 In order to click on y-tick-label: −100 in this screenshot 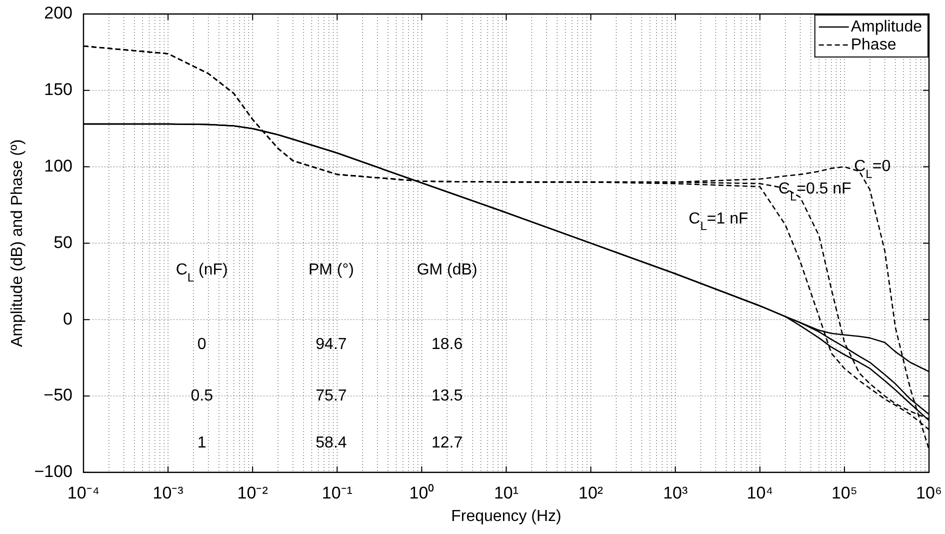, I will do `click(53, 472)`.